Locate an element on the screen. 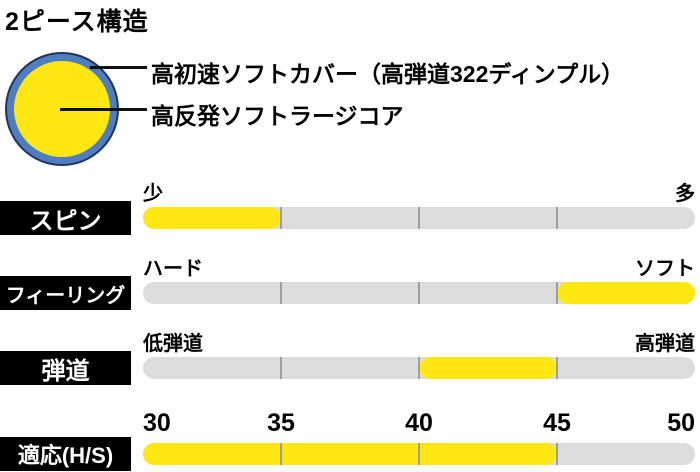  callout-line-core is located at coordinates (103, 109).